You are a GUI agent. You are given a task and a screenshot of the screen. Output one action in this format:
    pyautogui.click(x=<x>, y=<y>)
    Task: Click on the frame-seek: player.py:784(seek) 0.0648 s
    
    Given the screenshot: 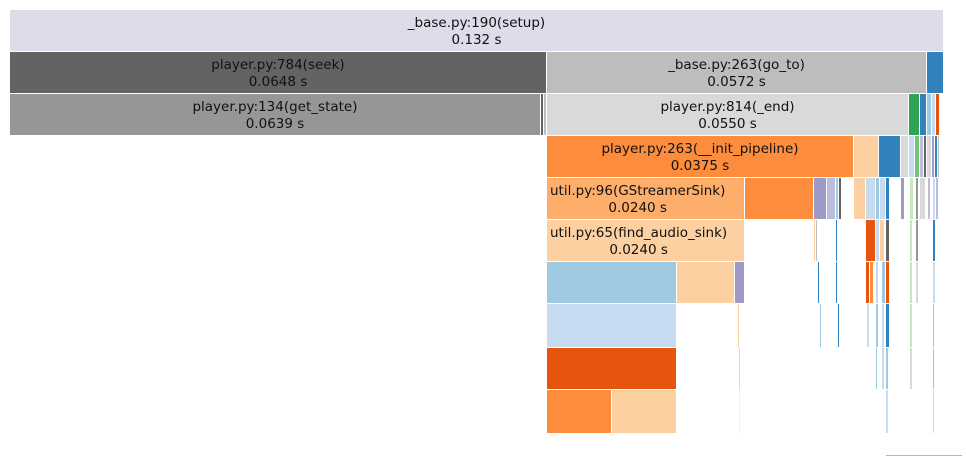 What is the action you would take?
    pyautogui.click(x=278, y=73)
    